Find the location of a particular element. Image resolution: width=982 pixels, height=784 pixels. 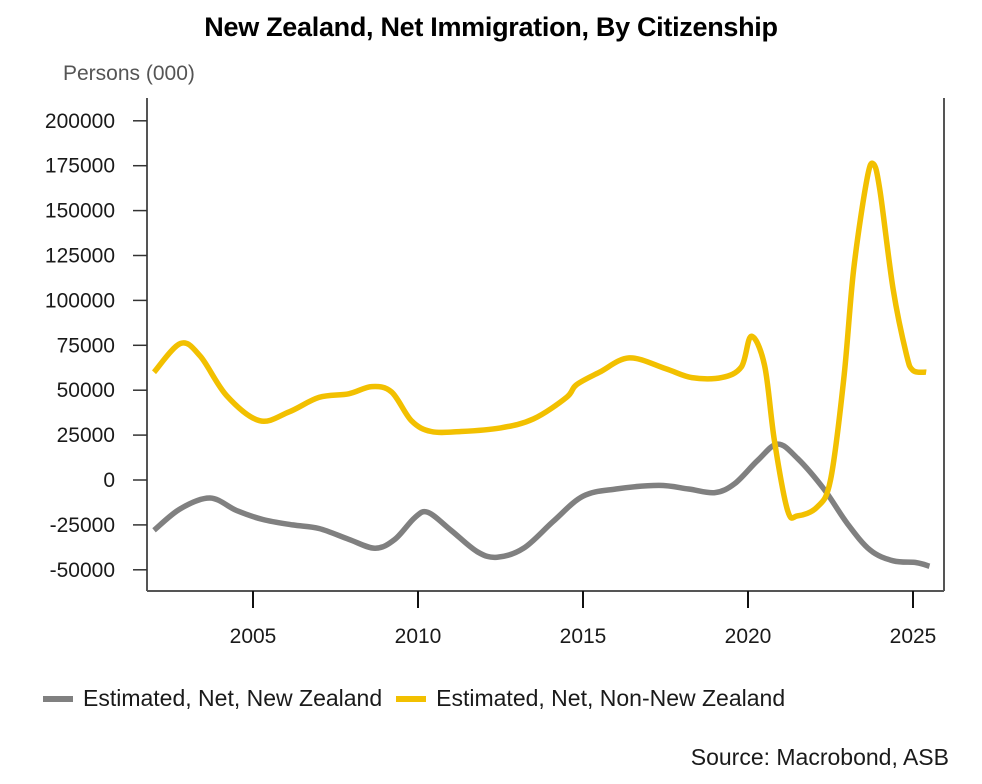

y-tick-label: 200000 is located at coordinates (80, 121).